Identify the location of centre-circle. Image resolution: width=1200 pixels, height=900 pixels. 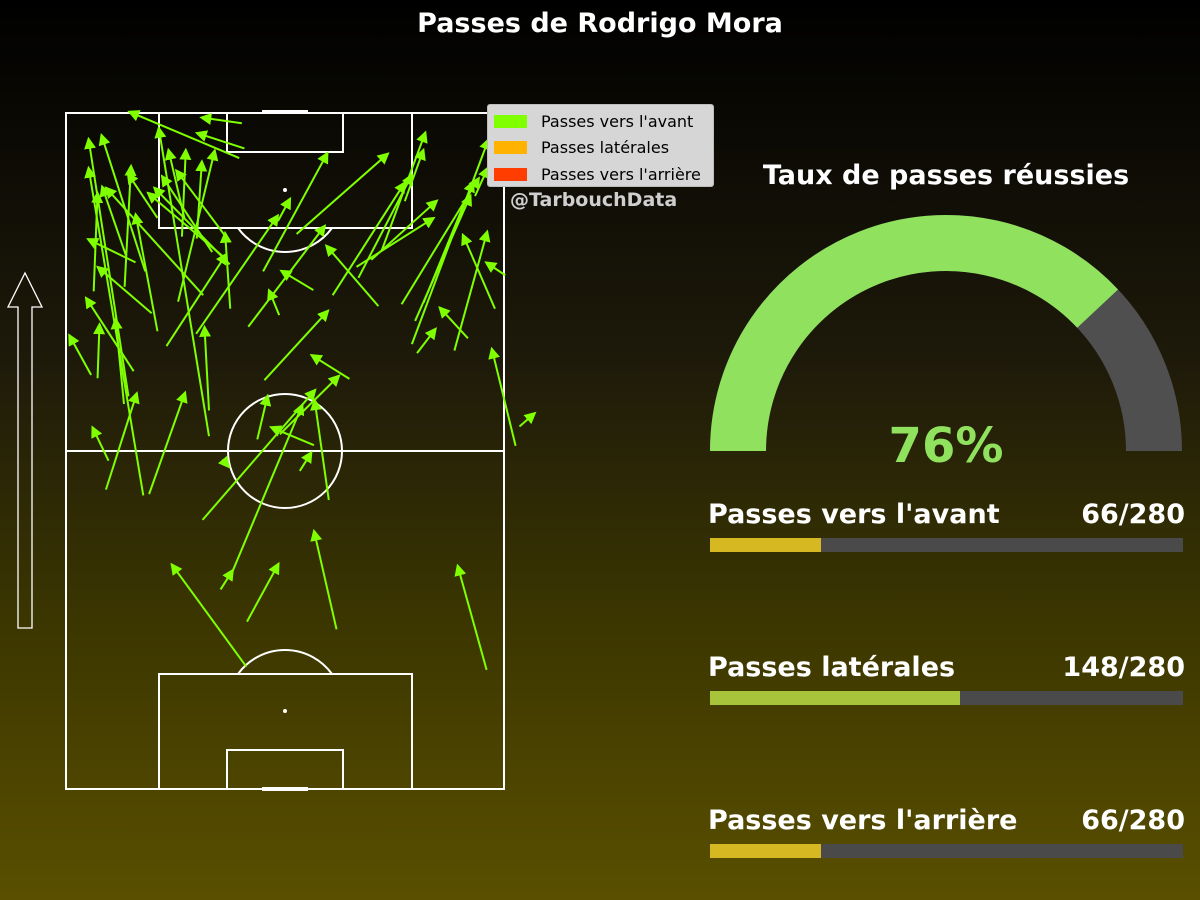
(285, 451).